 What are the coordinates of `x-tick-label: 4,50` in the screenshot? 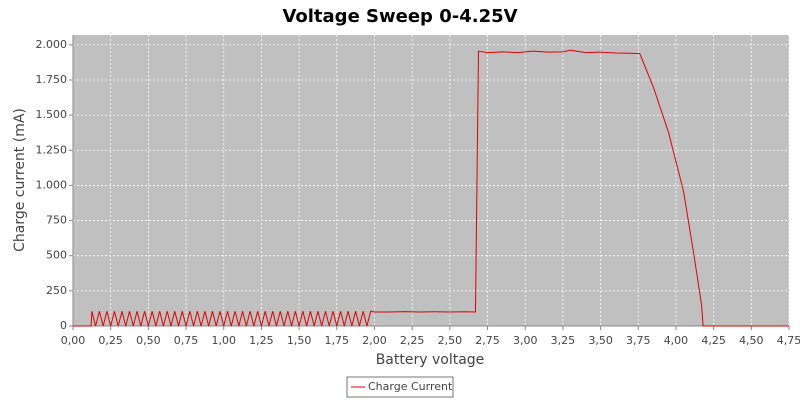 It's located at (751, 340).